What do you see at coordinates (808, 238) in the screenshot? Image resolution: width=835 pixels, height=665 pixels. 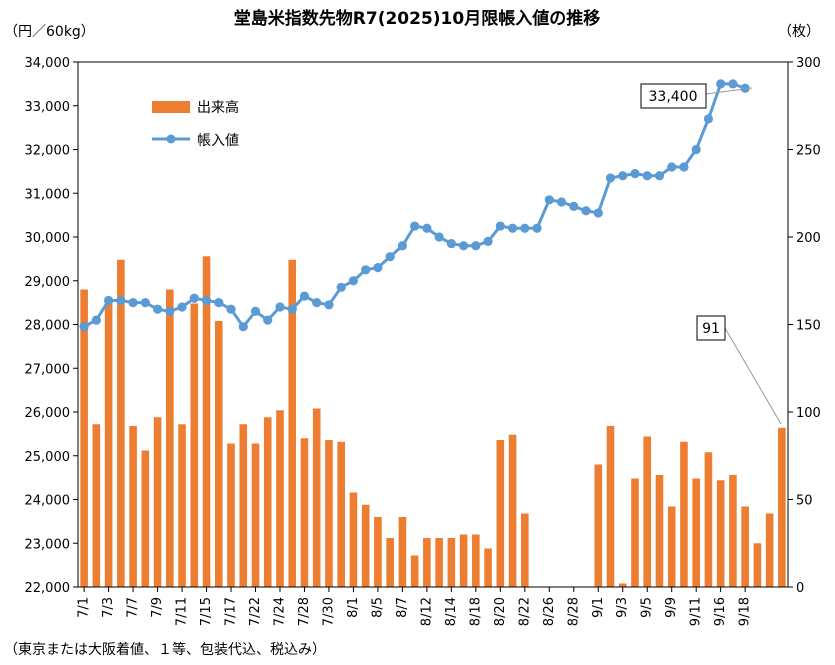 I see `right-tick-label: 200` at bounding box center [808, 238].